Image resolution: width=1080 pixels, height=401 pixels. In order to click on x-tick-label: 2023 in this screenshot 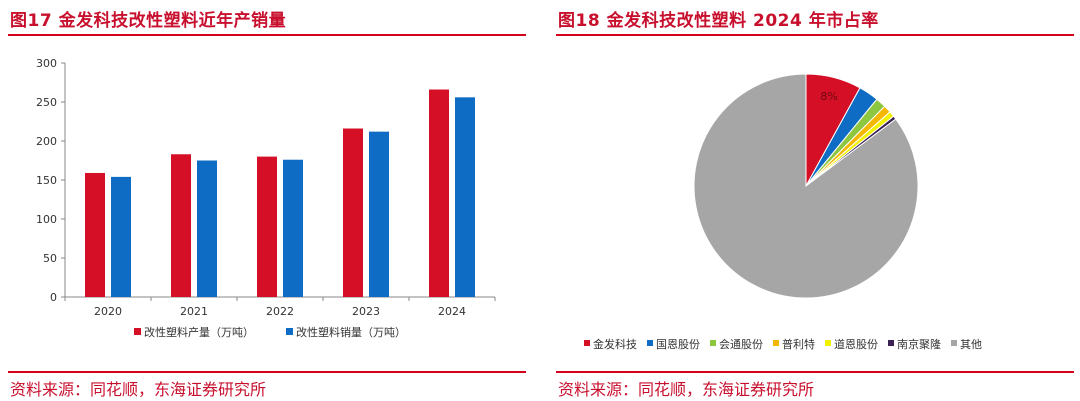, I will do `click(366, 311)`.